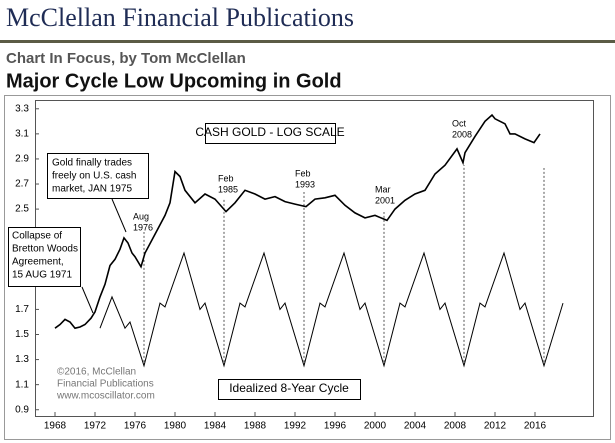 The height and width of the screenshot is (443, 615). What do you see at coordinates (255, 426) in the screenshot?
I see `x-tick-label: 1988` at bounding box center [255, 426].